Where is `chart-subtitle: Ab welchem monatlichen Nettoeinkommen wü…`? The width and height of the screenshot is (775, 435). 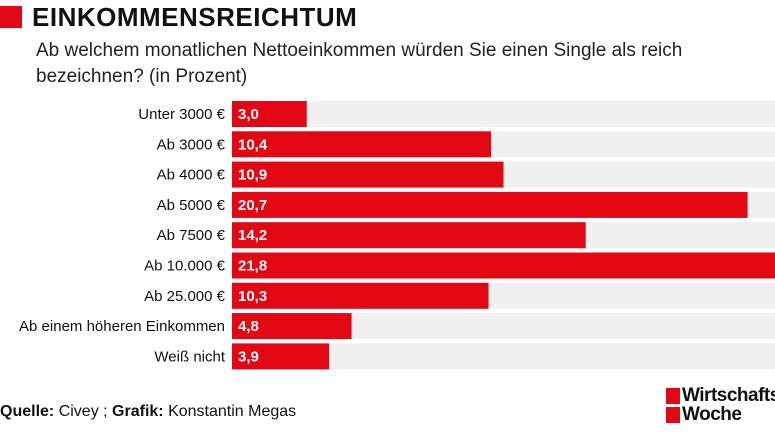 chart-subtitle: Ab welchem monatlichen Nettoeinkommen wü… is located at coordinates (359, 63).